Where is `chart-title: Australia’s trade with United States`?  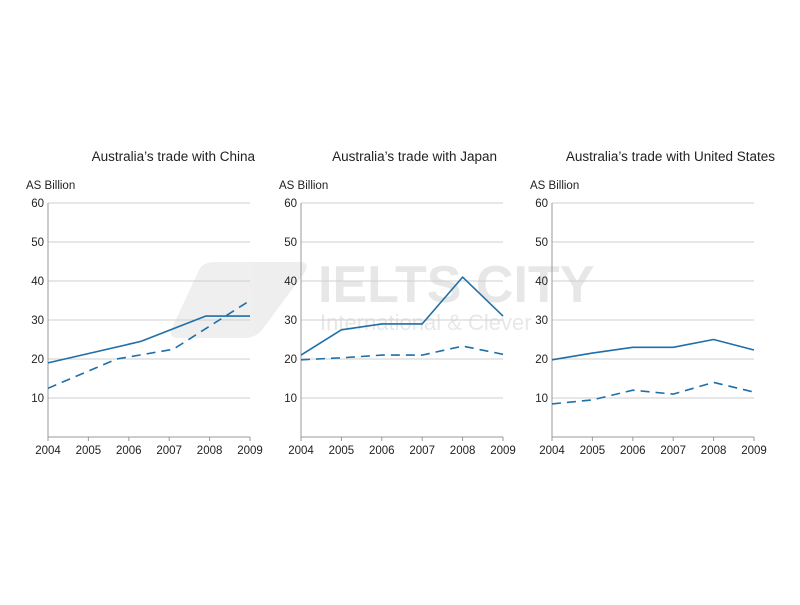 chart-title: Australia’s trade with United States is located at coordinates (670, 156).